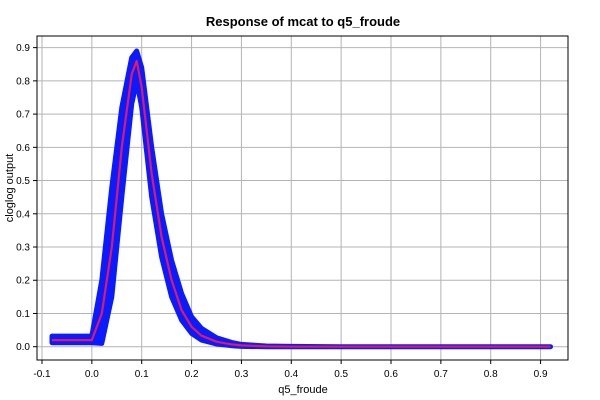  What do you see at coordinates (92, 374) in the screenshot?
I see `x-tick-label: 0.0` at bounding box center [92, 374].